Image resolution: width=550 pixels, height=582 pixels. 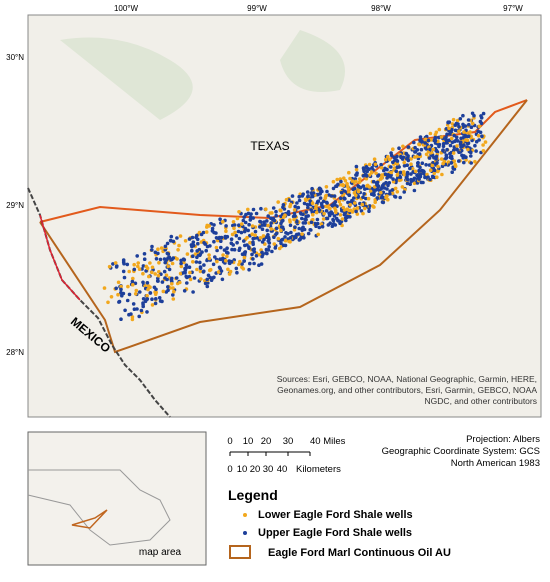 What do you see at coordinates (359, 553) in the screenshot?
I see `legend-item: Eagle Ford Marl Continuous Oil AU` at bounding box center [359, 553].